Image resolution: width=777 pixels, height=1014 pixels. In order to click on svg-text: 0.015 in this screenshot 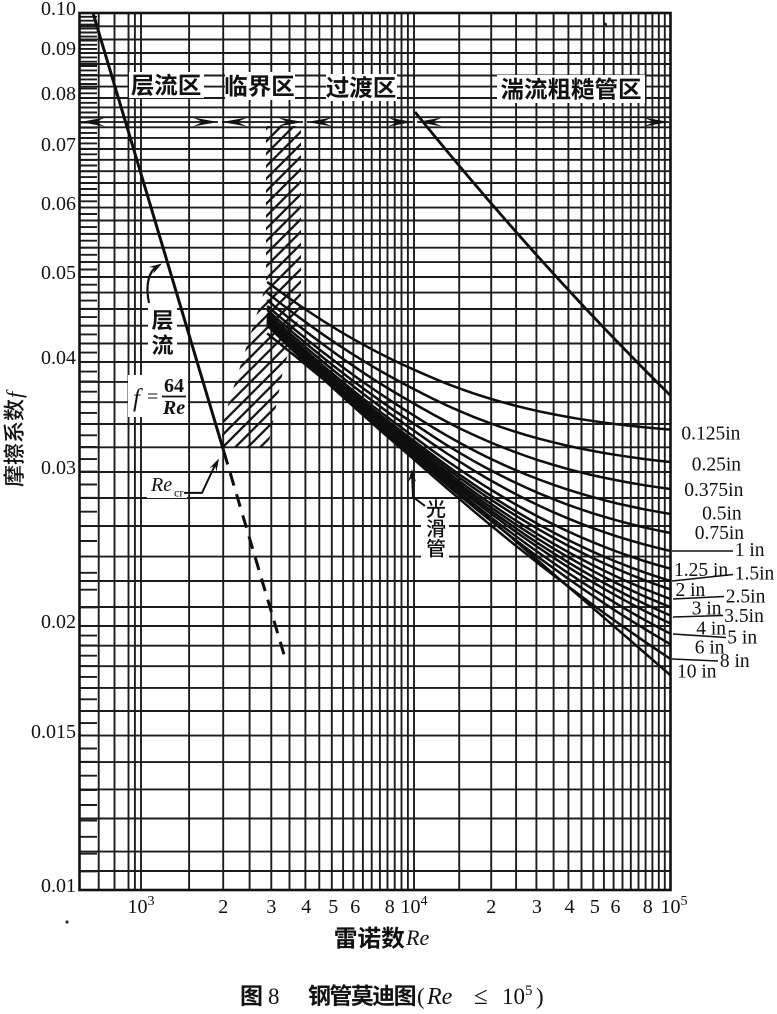, I will do `click(53, 732)`.